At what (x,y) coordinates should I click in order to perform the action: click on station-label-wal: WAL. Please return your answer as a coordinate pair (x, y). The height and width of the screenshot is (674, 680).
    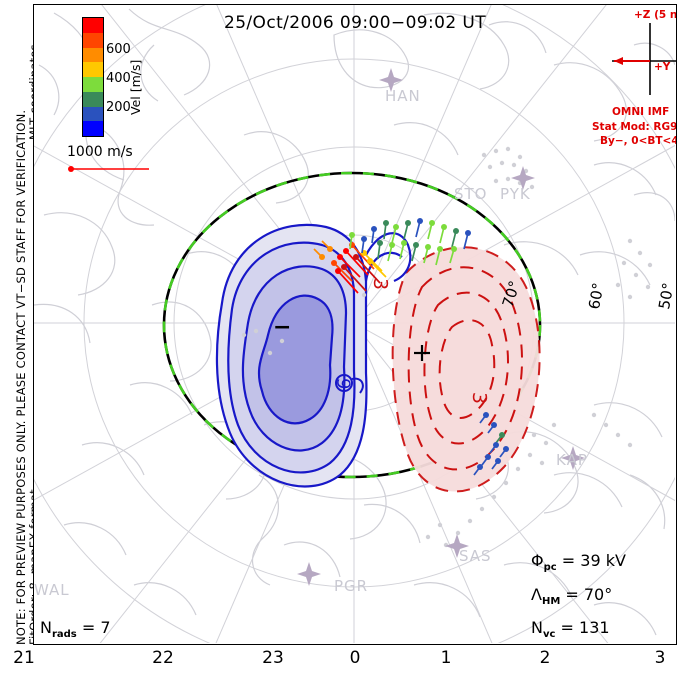
    Looking at the image, I should click on (52, 590).